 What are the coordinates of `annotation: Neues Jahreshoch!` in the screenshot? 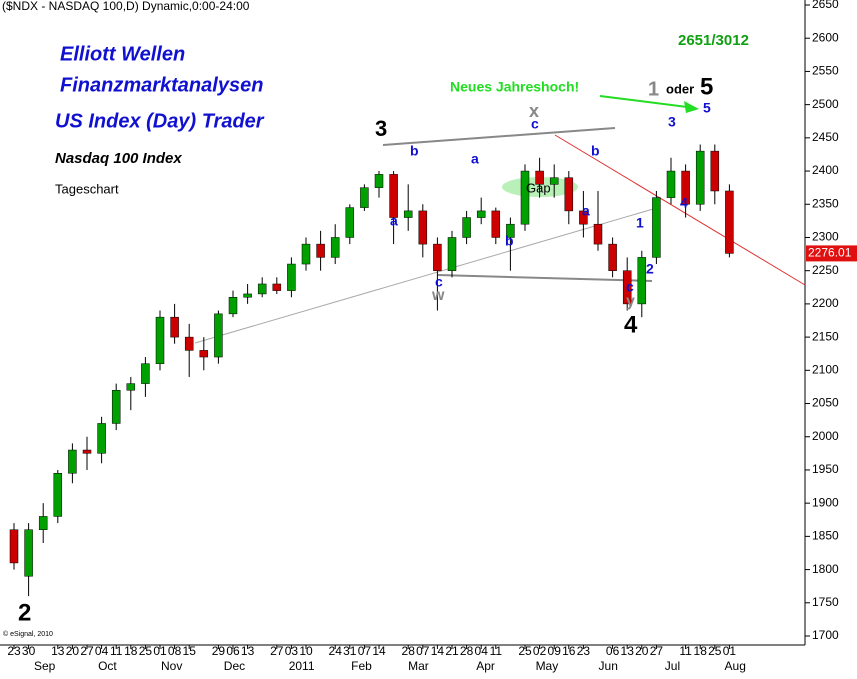 It's located at (514, 87).